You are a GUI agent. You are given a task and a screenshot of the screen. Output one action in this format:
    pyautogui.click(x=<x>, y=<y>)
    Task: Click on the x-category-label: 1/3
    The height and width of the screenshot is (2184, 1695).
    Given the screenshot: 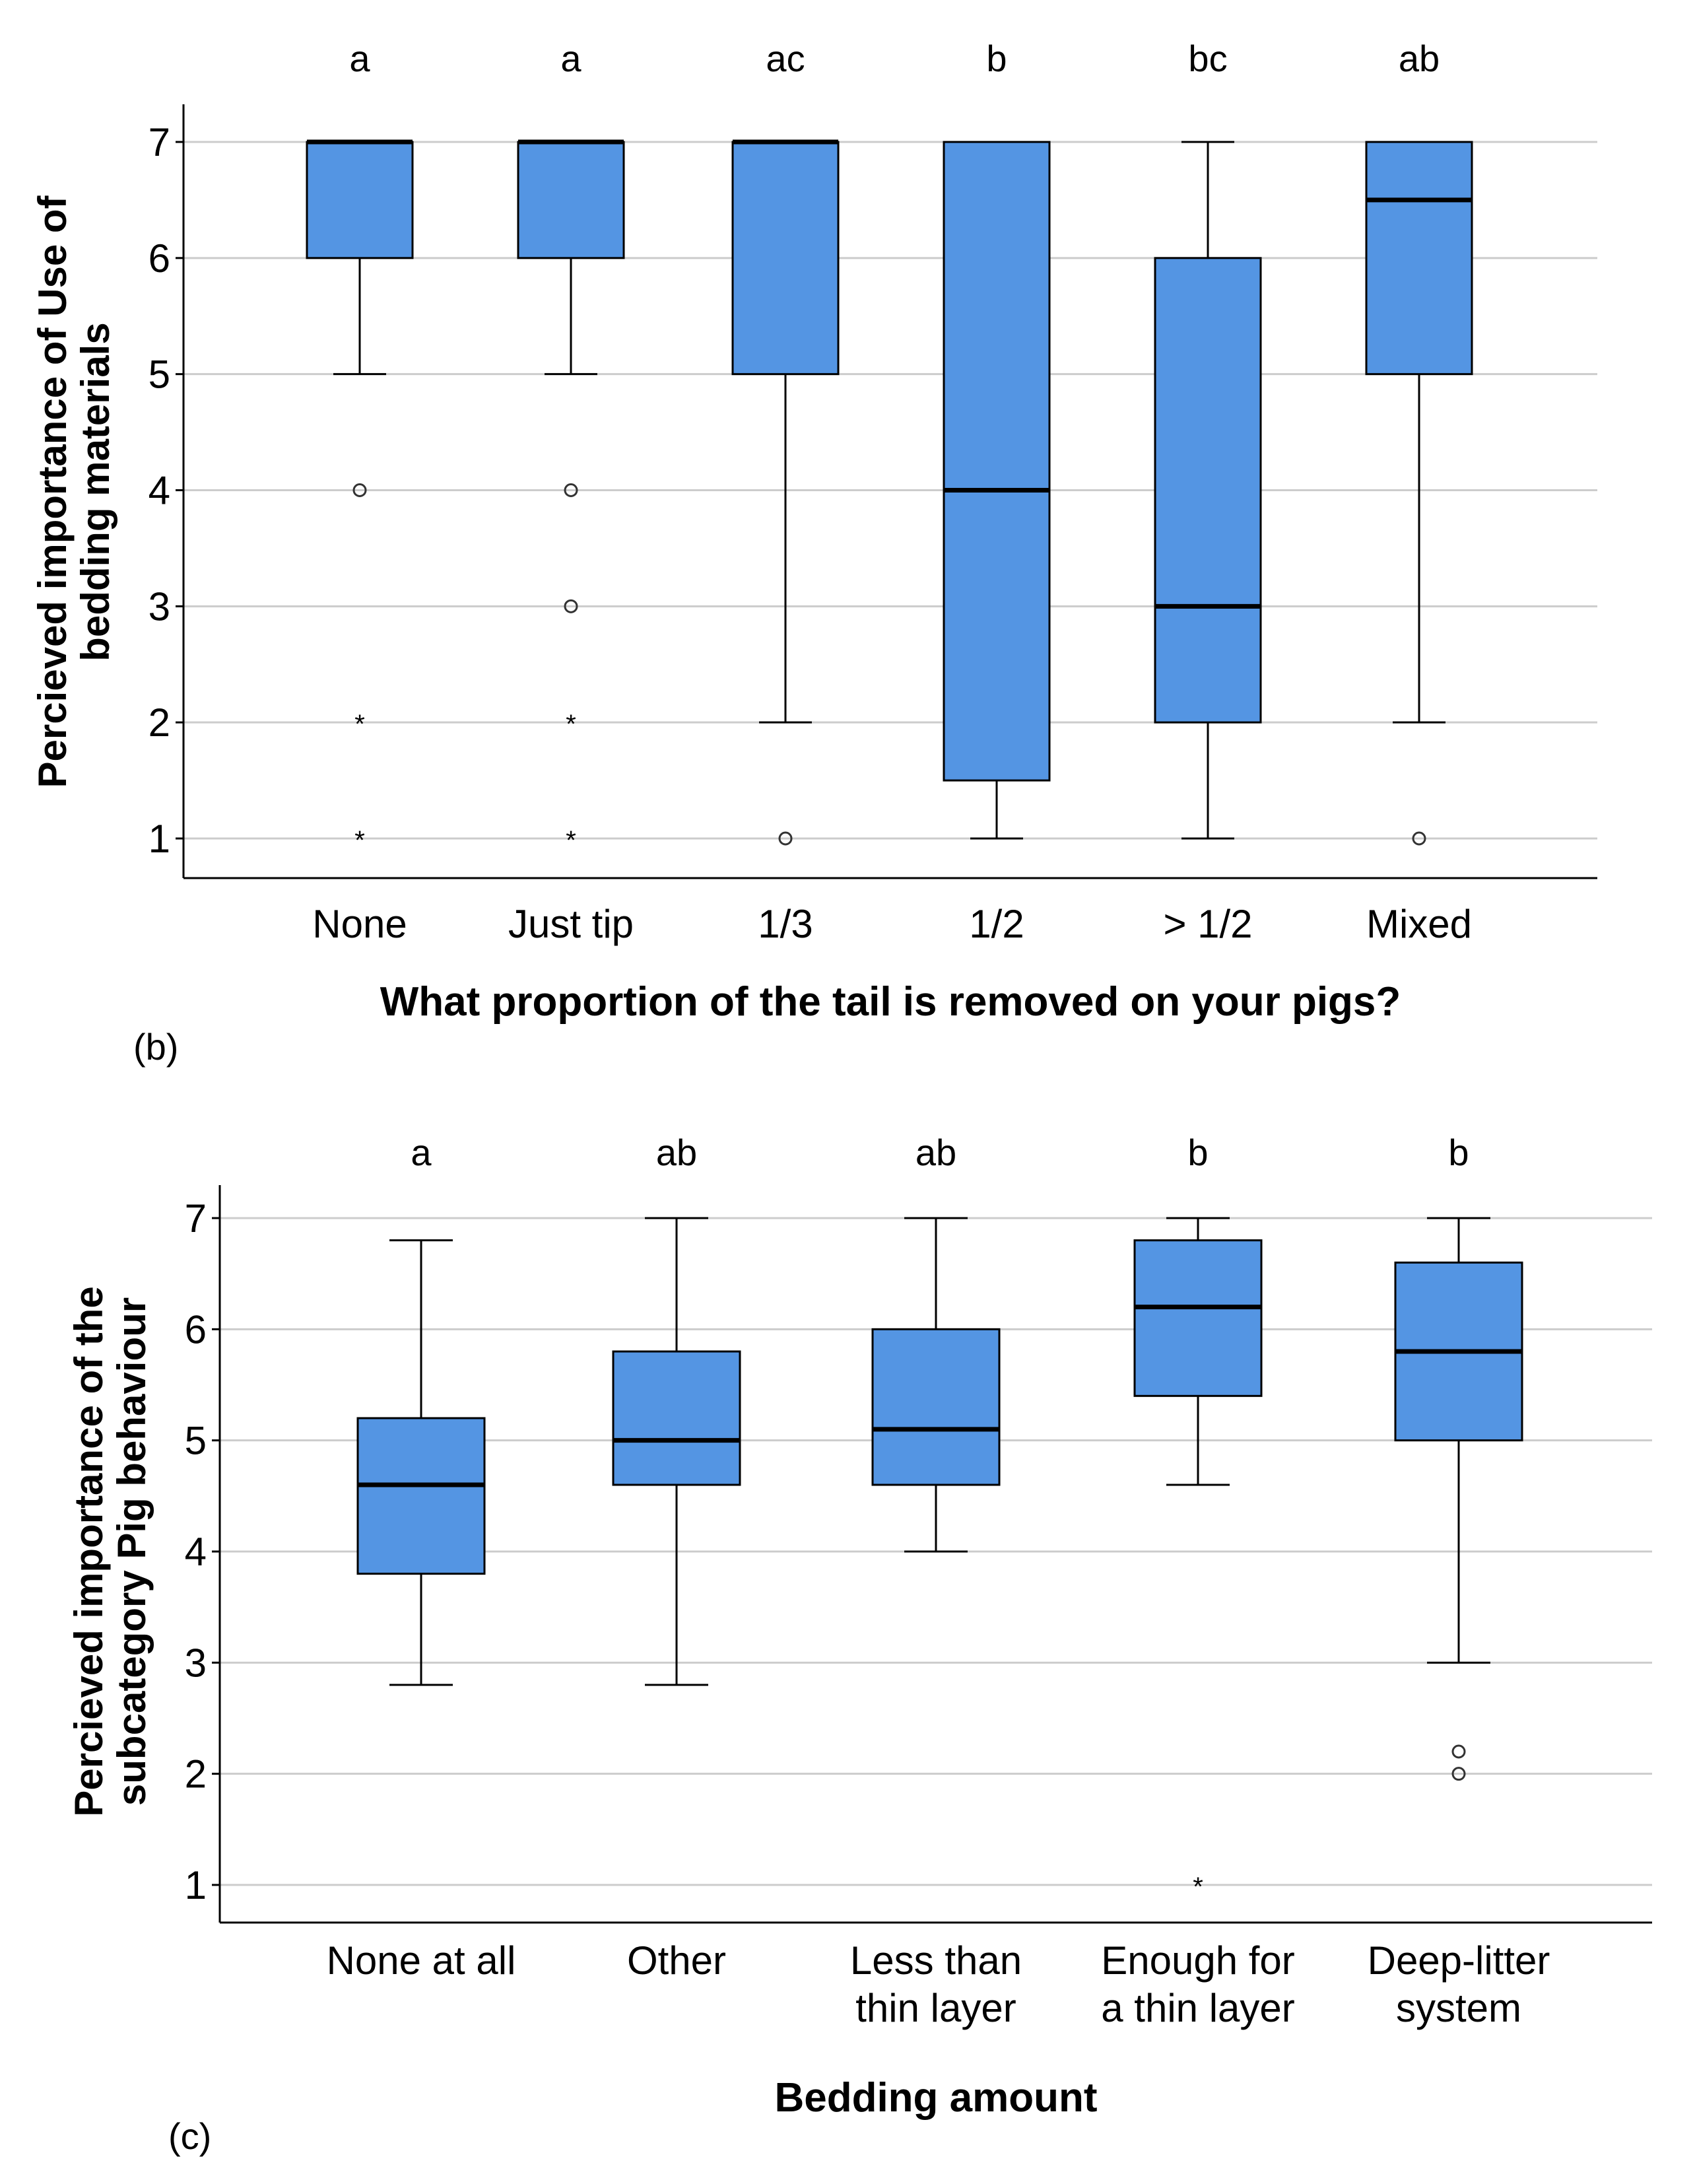 What is the action you would take?
    pyautogui.click(x=785, y=924)
    